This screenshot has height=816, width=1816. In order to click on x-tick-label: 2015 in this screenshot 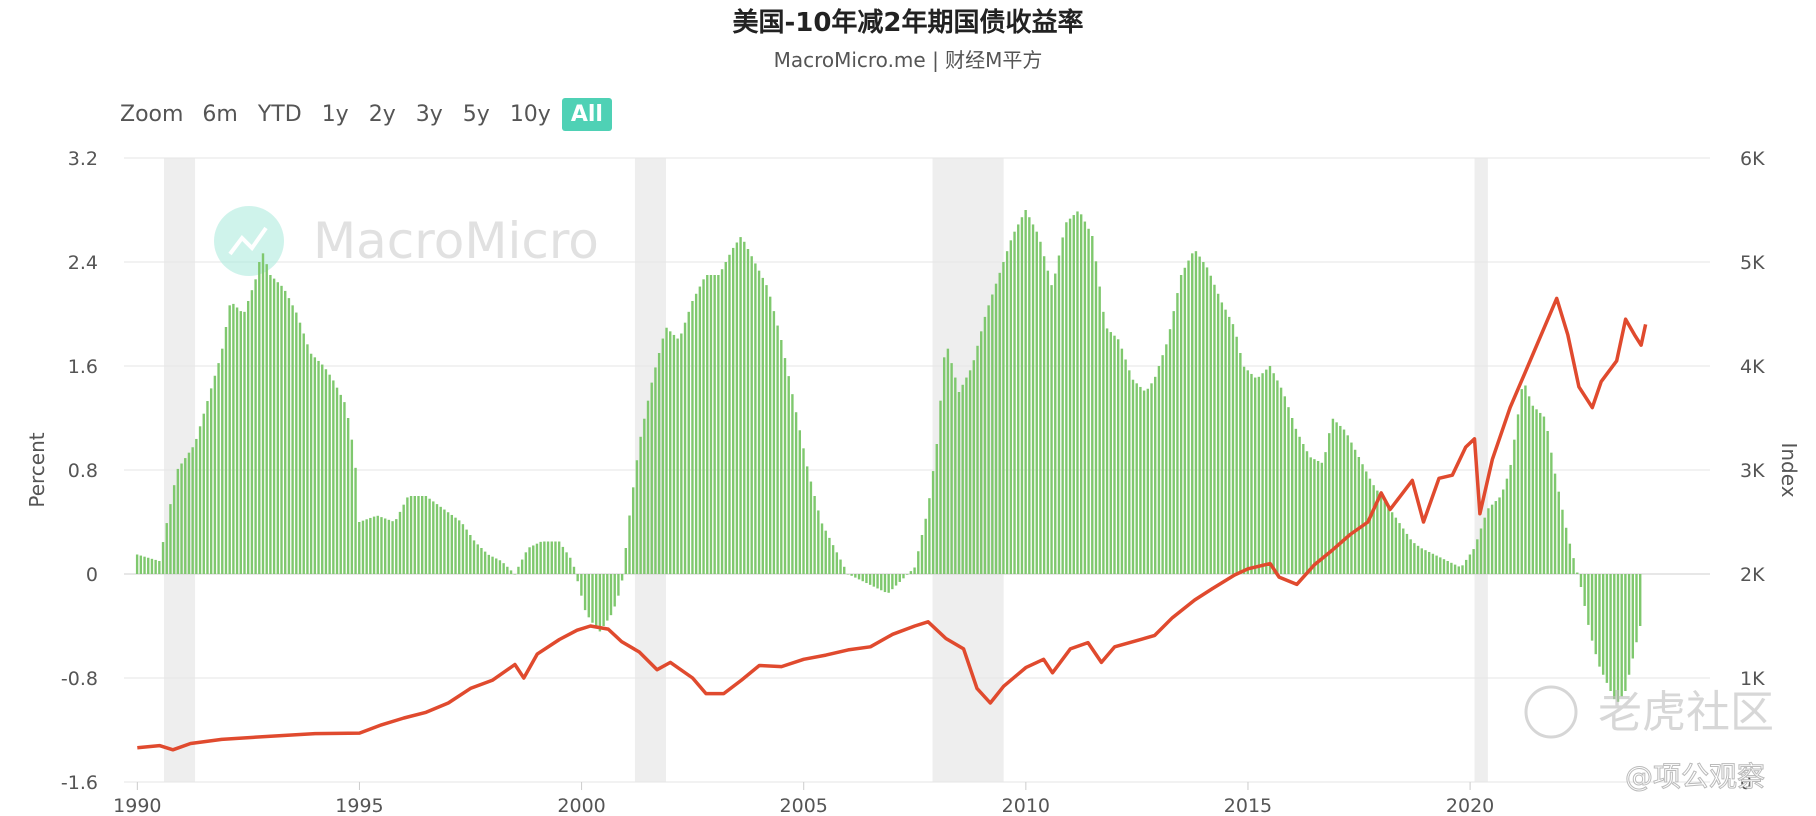, I will do `click(1248, 805)`.